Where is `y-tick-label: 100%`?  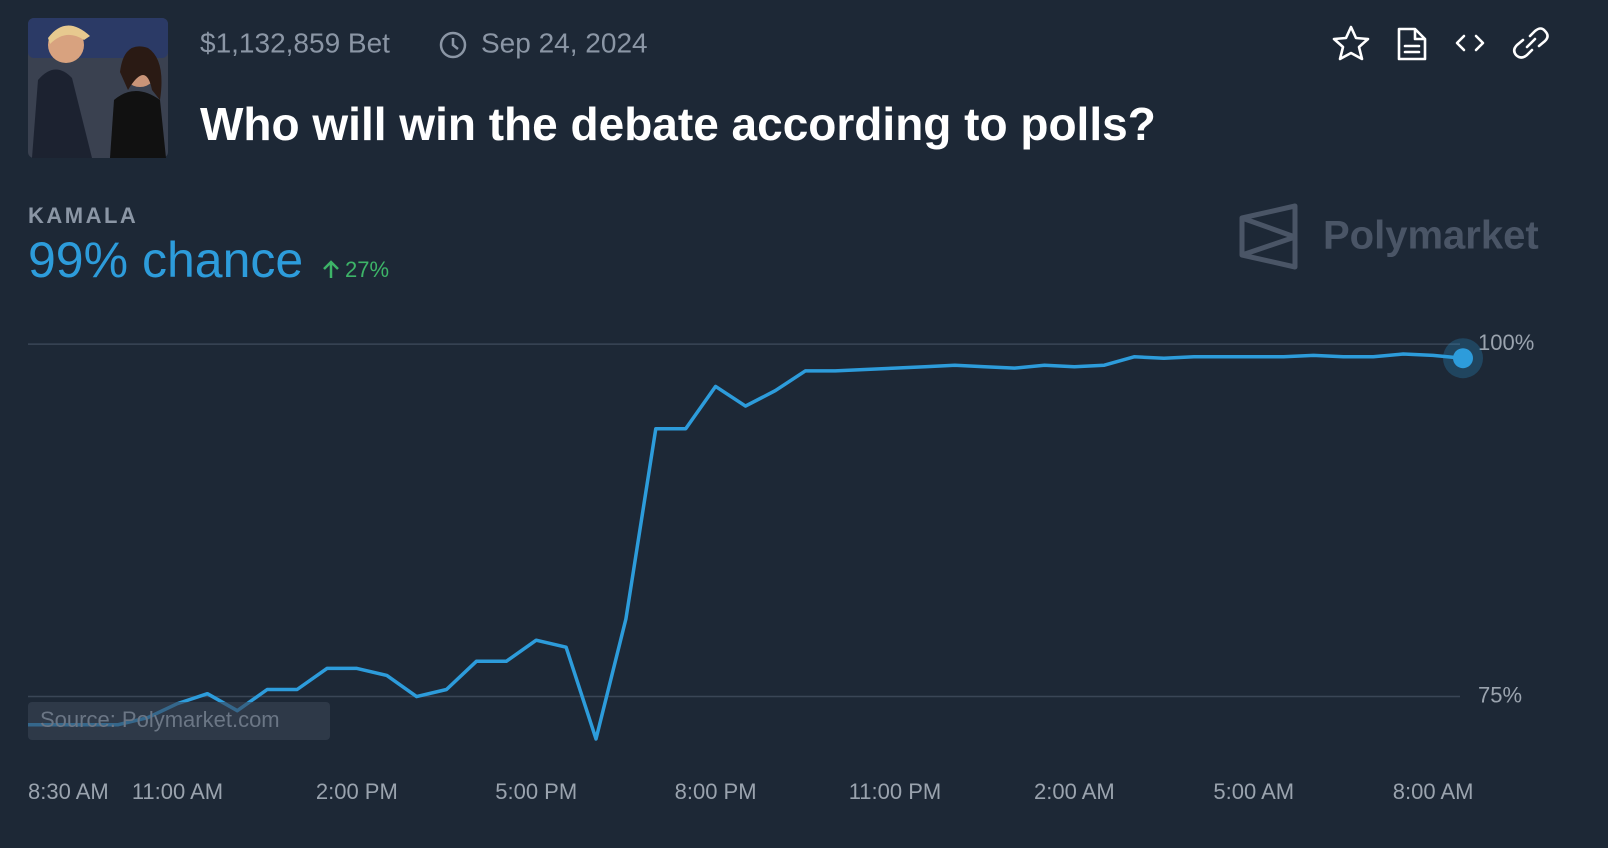
y-tick-label: 100% is located at coordinates (1506, 342).